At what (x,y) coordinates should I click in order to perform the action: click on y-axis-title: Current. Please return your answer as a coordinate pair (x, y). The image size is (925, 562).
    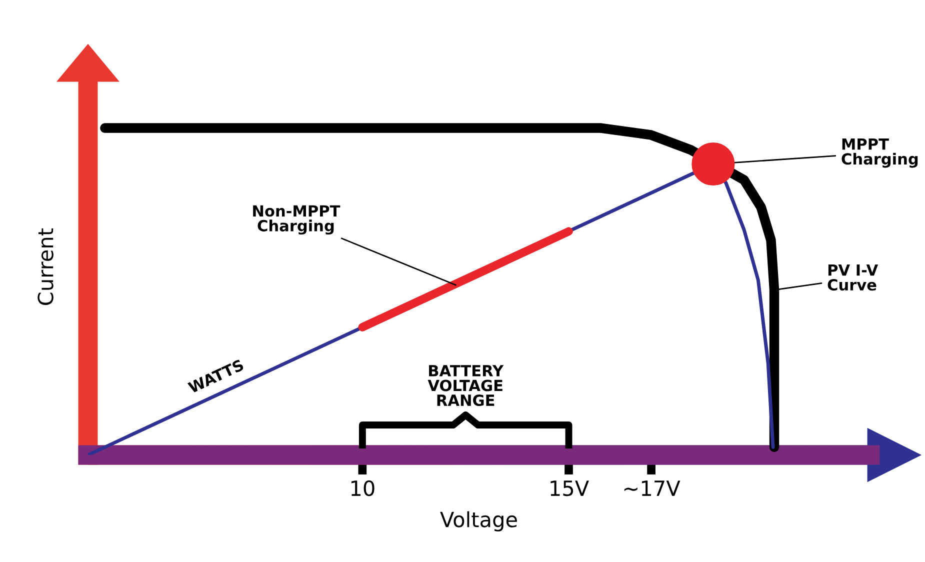
    Looking at the image, I should click on (46, 266).